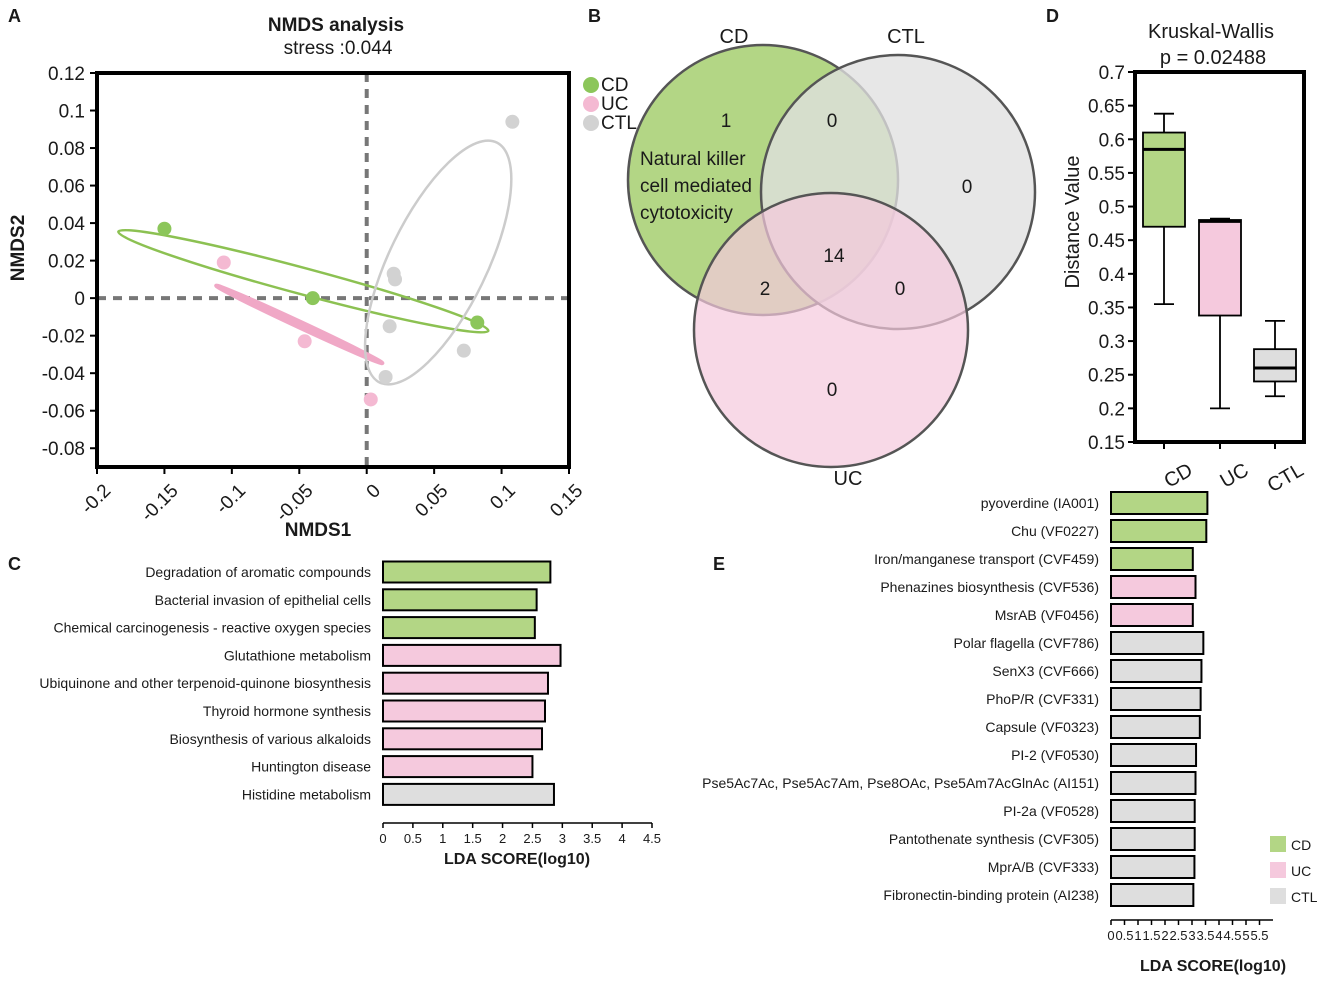  Describe the element at coordinates (63, 337) in the screenshot. I see `nmds-y-tick-label: -0.02` at that location.